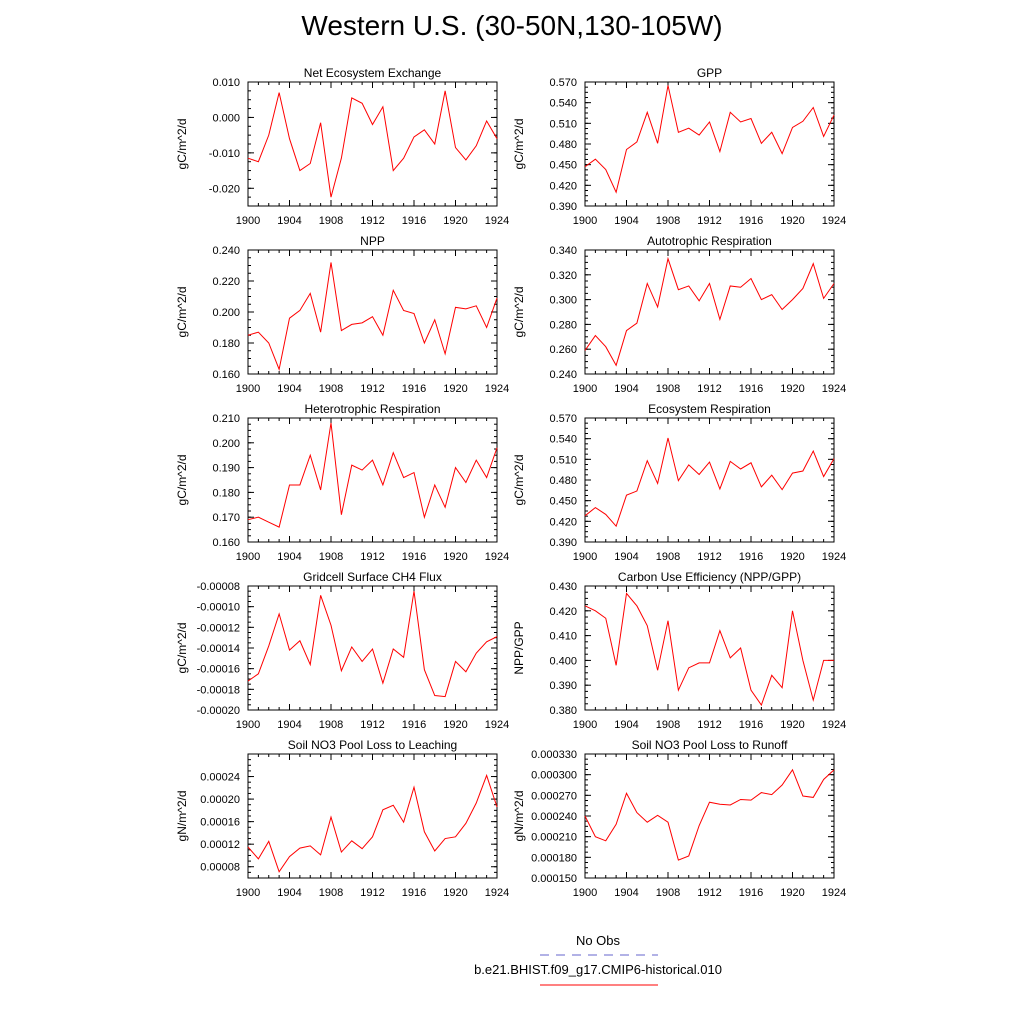  I want to click on y-tick-label: -0.00018, so click(218, 690).